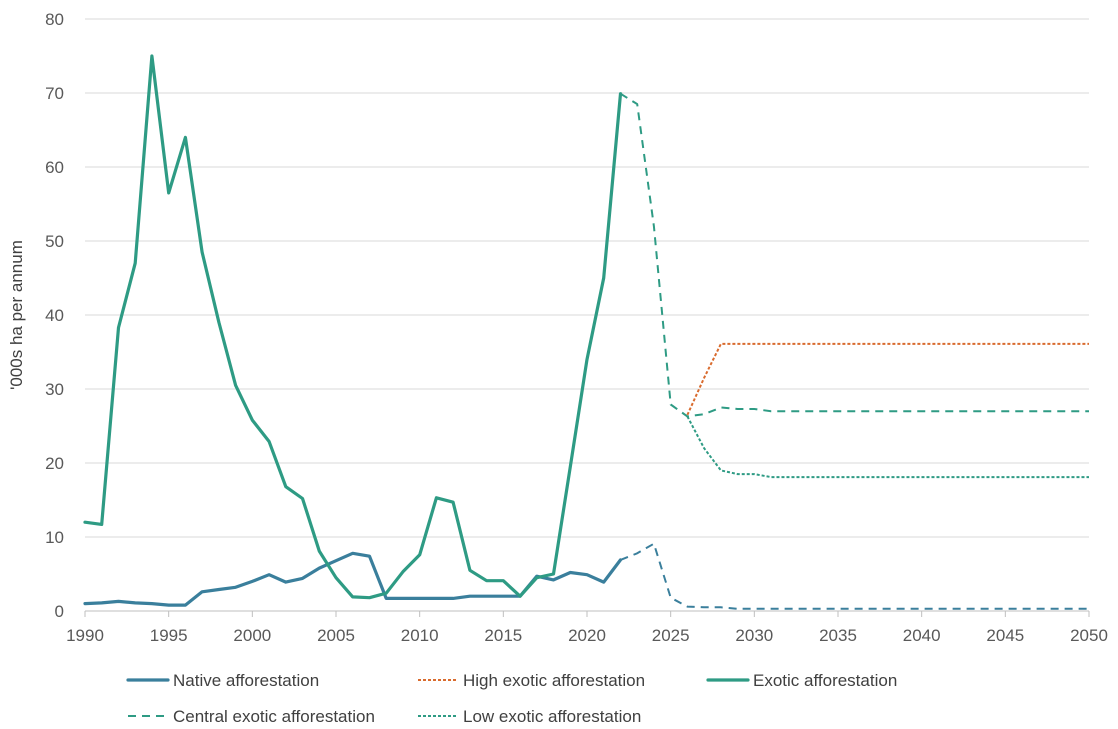 This screenshot has width=1118, height=729. I want to click on x-tick-label: 2010, so click(420, 635).